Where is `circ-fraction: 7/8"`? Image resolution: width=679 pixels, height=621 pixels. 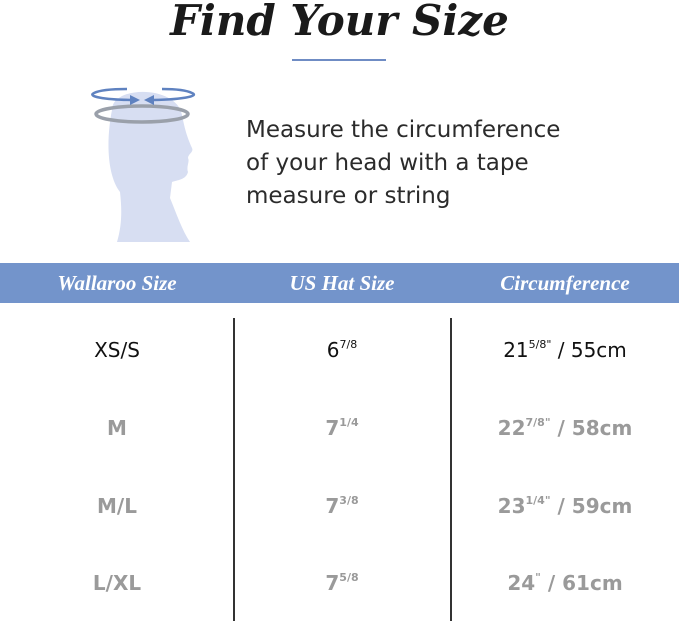 circ-fraction: 7/8" is located at coordinates (538, 422).